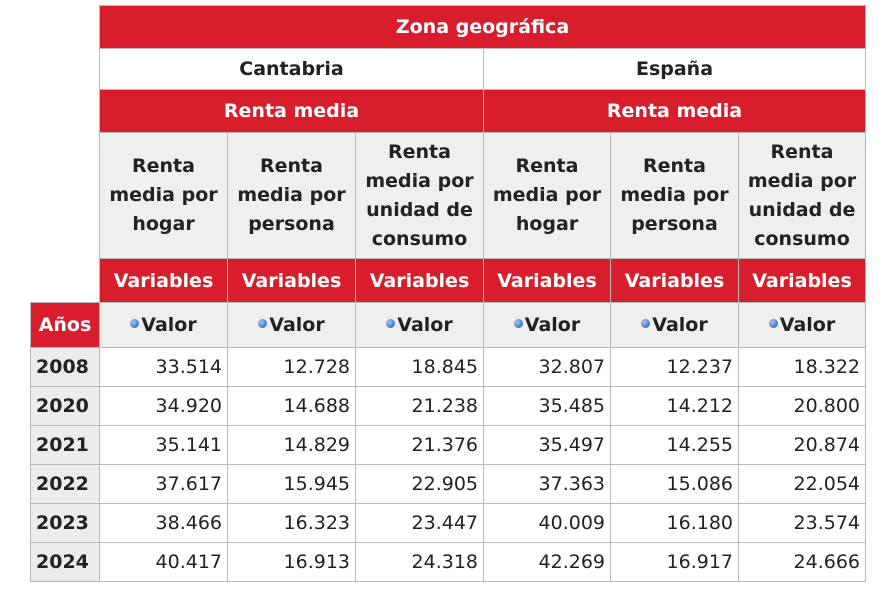  I want to click on value-cell: 40.009, so click(547, 523).